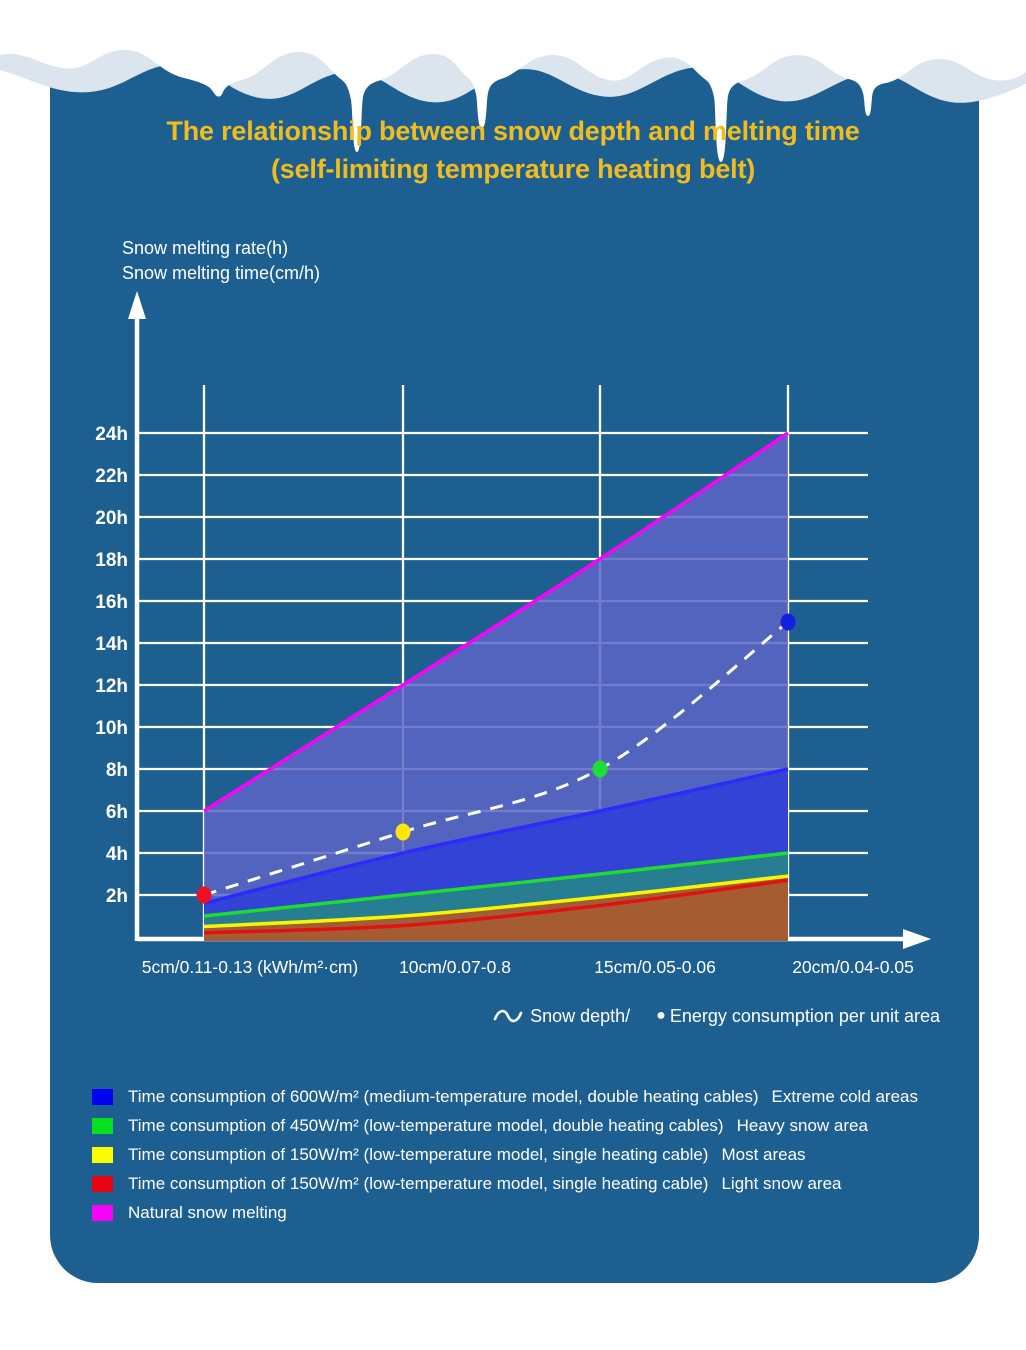 The width and height of the screenshot is (1026, 1350). What do you see at coordinates (111, 560) in the screenshot?
I see `y-tick-label-18h: 18h` at bounding box center [111, 560].